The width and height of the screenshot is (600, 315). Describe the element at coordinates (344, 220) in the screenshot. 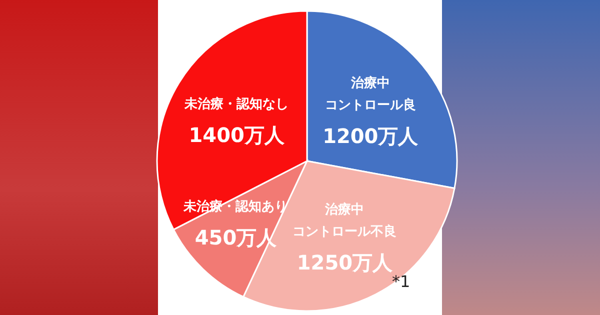

I see `slice-label: 治療中コントロール不良` at that location.